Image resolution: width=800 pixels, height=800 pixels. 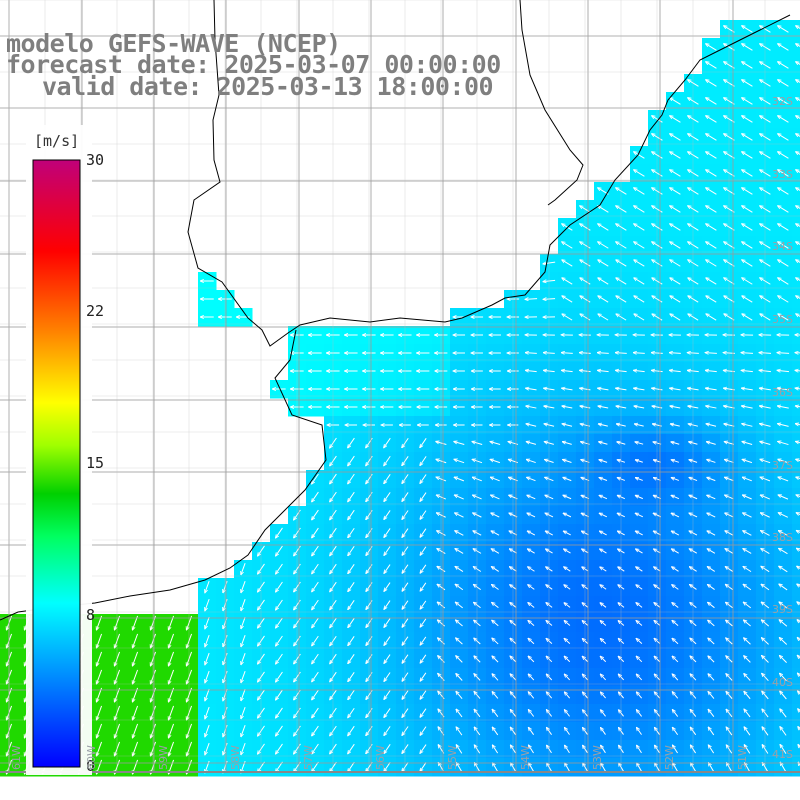 I want to click on model-title: modelo GEFS-WAVE (NCEP), so click(x=173, y=43).